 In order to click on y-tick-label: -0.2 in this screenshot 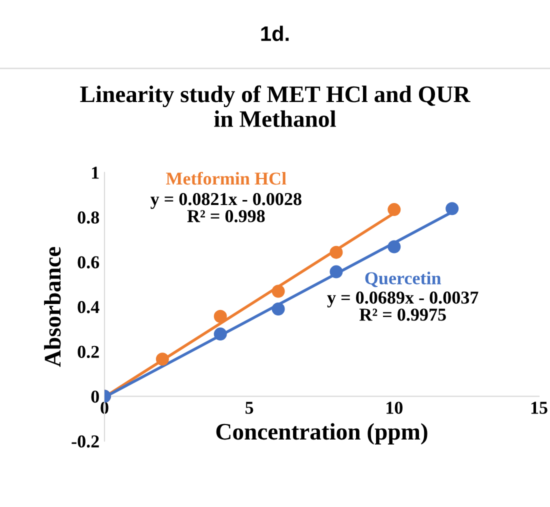, I will do `click(85, 441)`.